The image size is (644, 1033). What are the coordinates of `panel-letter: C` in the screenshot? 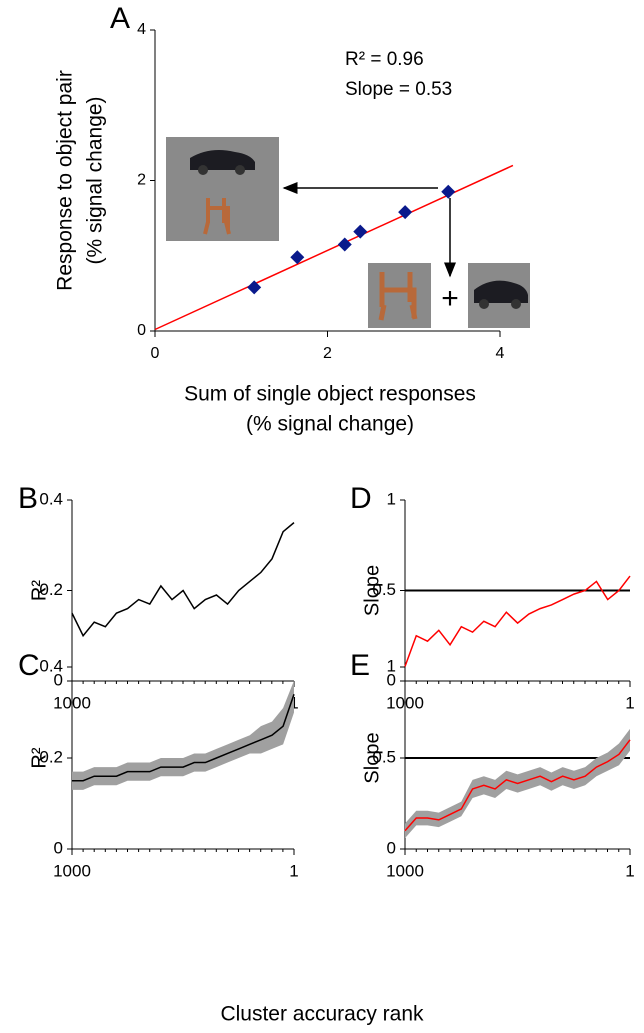 It's located at (29, 665).